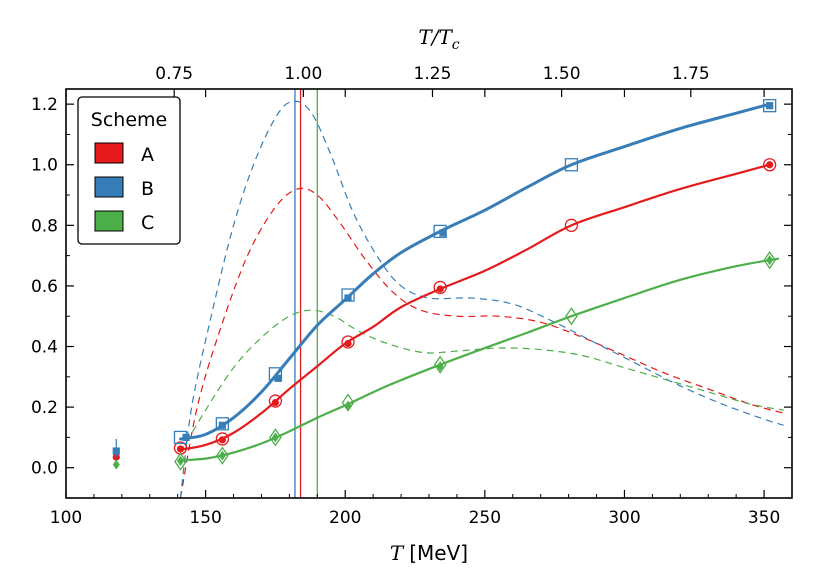 The width and height of the screenshot is (830, 587). Describe the element at coordinates (433, 74) in the screenshot. I see `top-tick-label: 1.25` at that location.